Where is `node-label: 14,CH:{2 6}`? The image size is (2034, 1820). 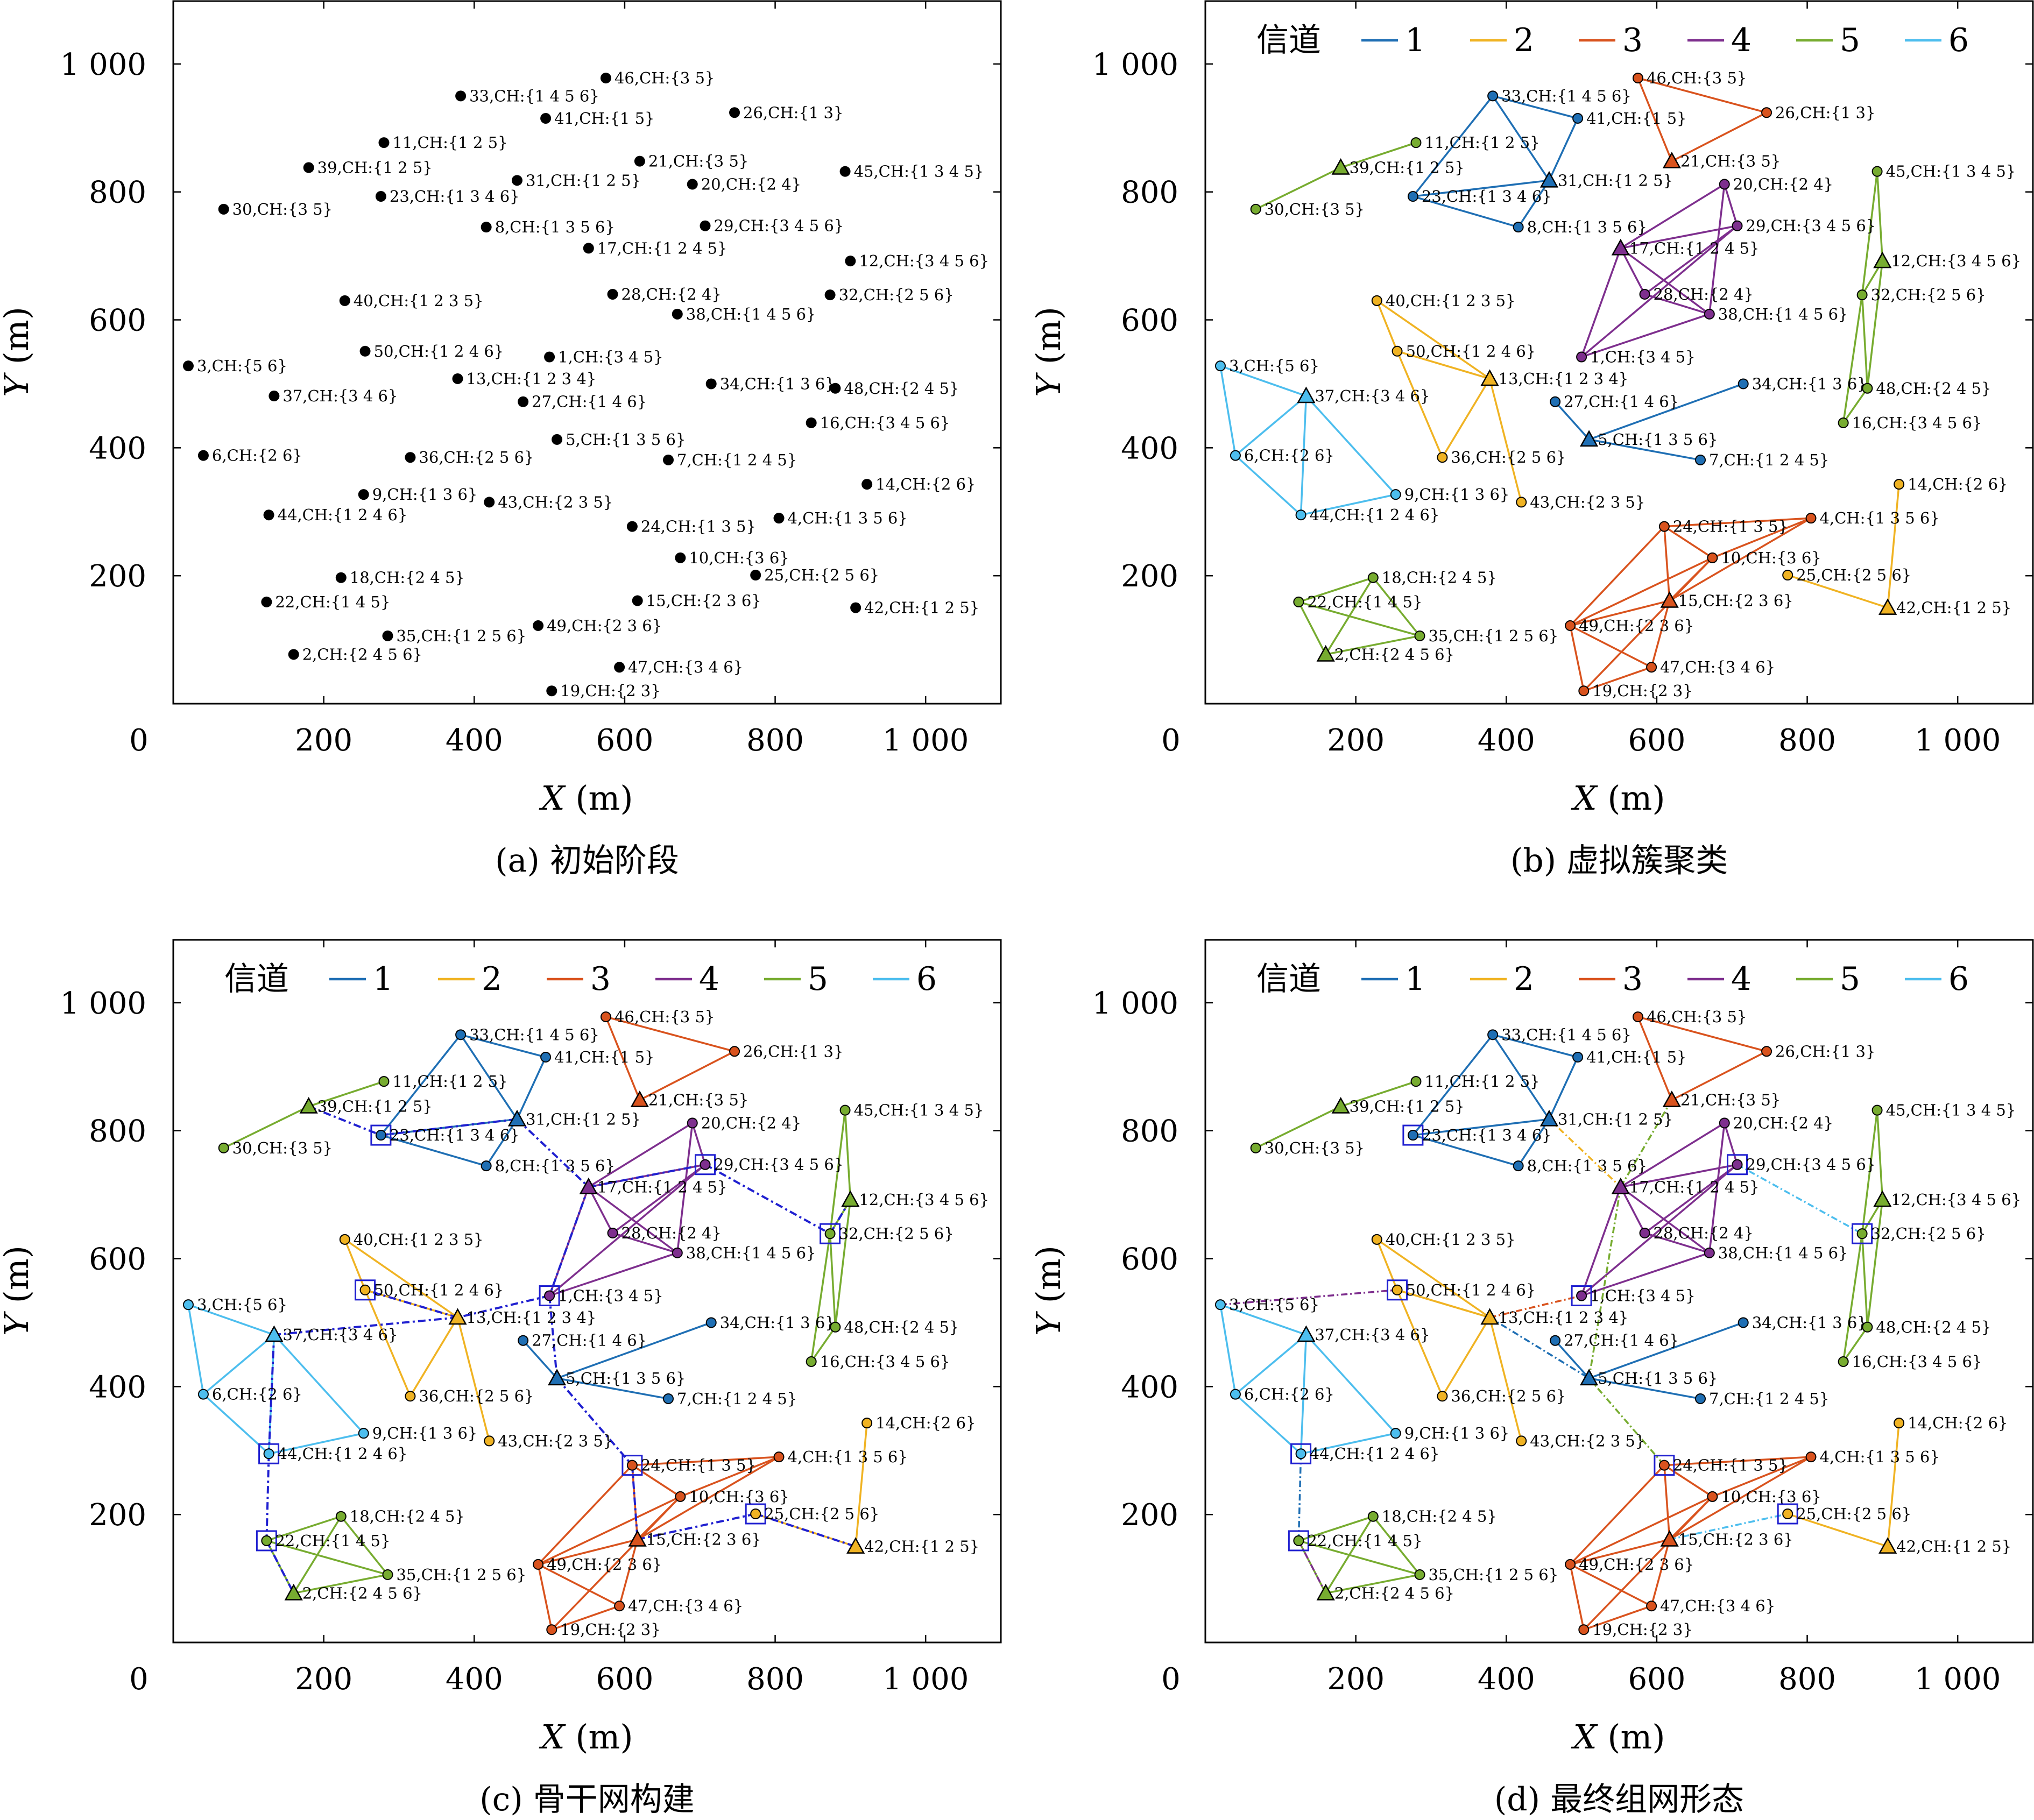
node-label: 14,CH:{2 6} is located at coordinates (925, 1423).